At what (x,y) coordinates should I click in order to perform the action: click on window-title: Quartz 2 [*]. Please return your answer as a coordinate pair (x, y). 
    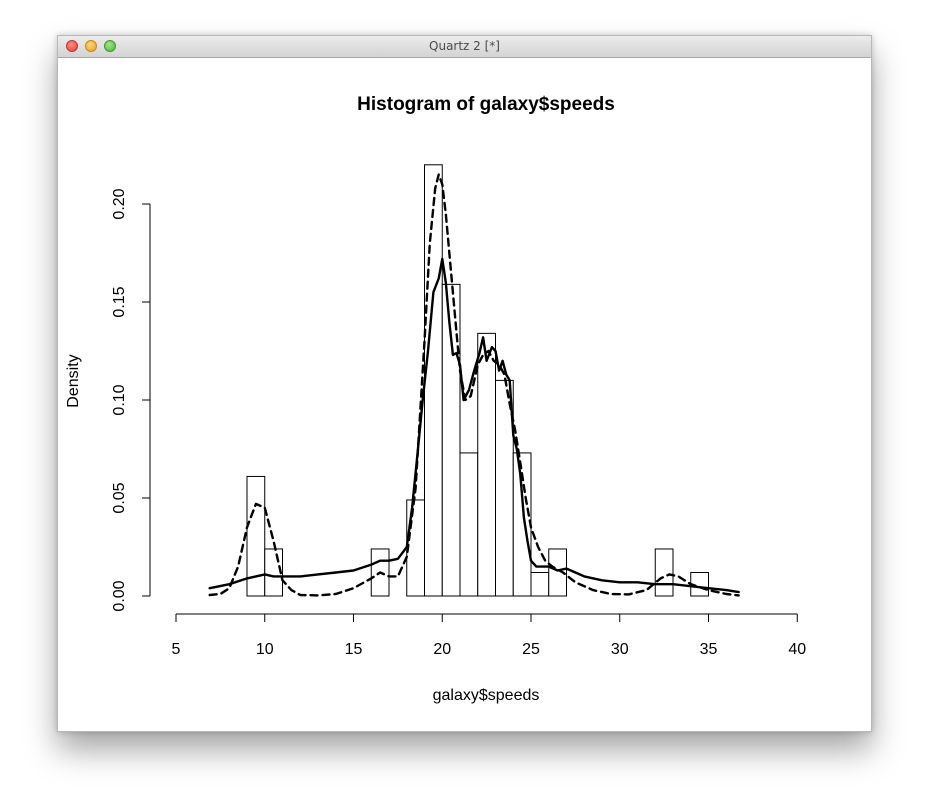
    Looking at the image, I should click on (464, 46).